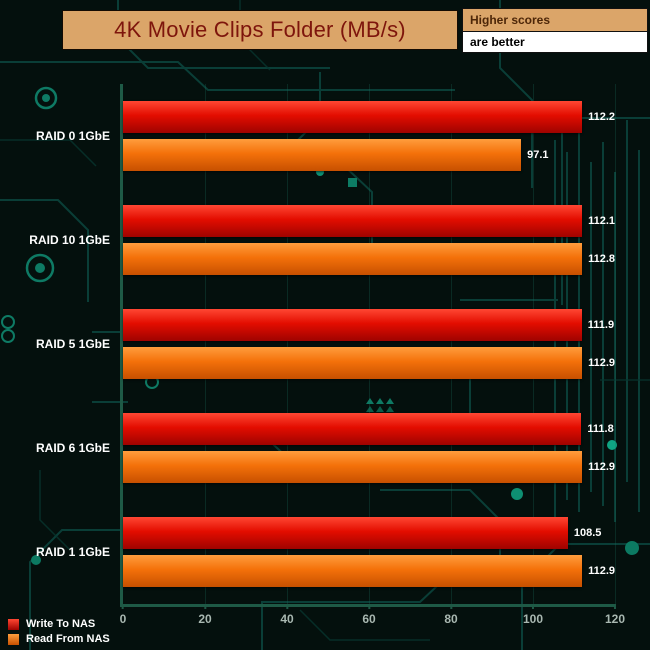 The image size is (650, 650). What do you see at coordinates (601, 325) in the screenshot?
I see `value-label: 111.9` at bounding box center [601, 325].